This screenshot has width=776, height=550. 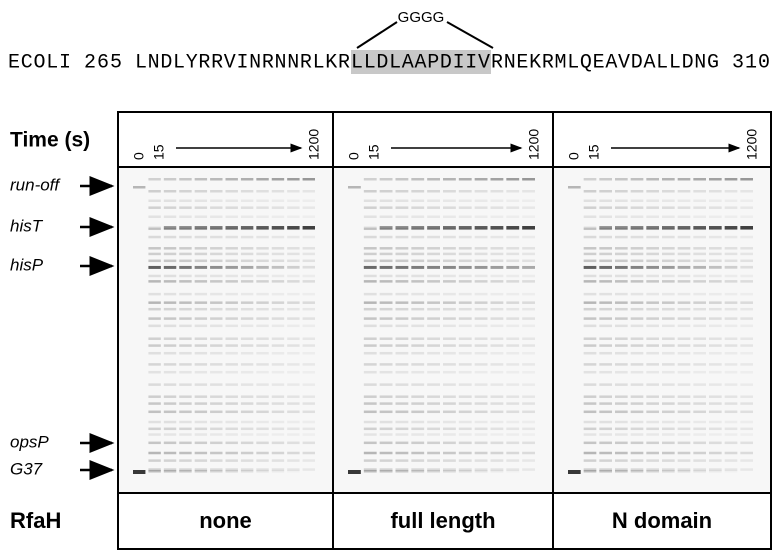 I want to click on time-tick: 0, so click(x=139, y=156).